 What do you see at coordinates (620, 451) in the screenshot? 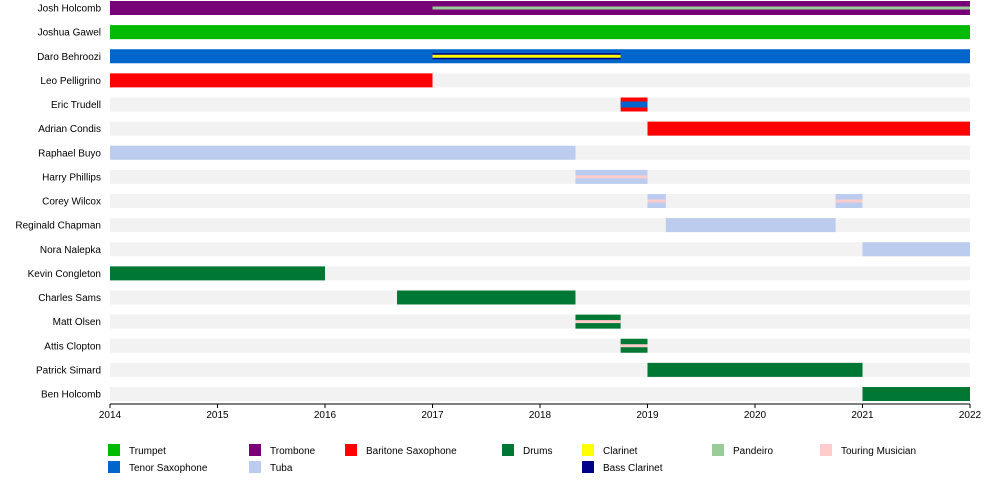
I see `legend-label-clarinet: Clarinet` at bounding box center [620, 451].